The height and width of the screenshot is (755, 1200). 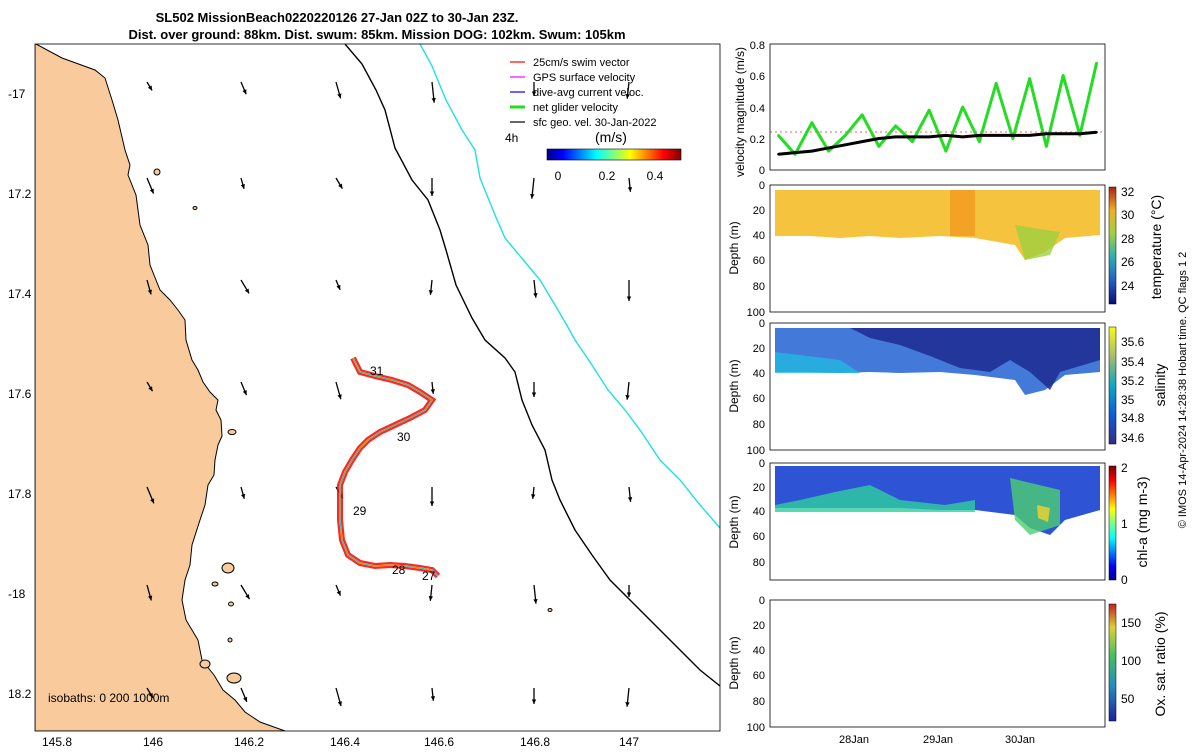 What do you see at coordinates (962, 213) in the screenshot?
I see `temperature-hot-patch` at bounding box center [962, 213].